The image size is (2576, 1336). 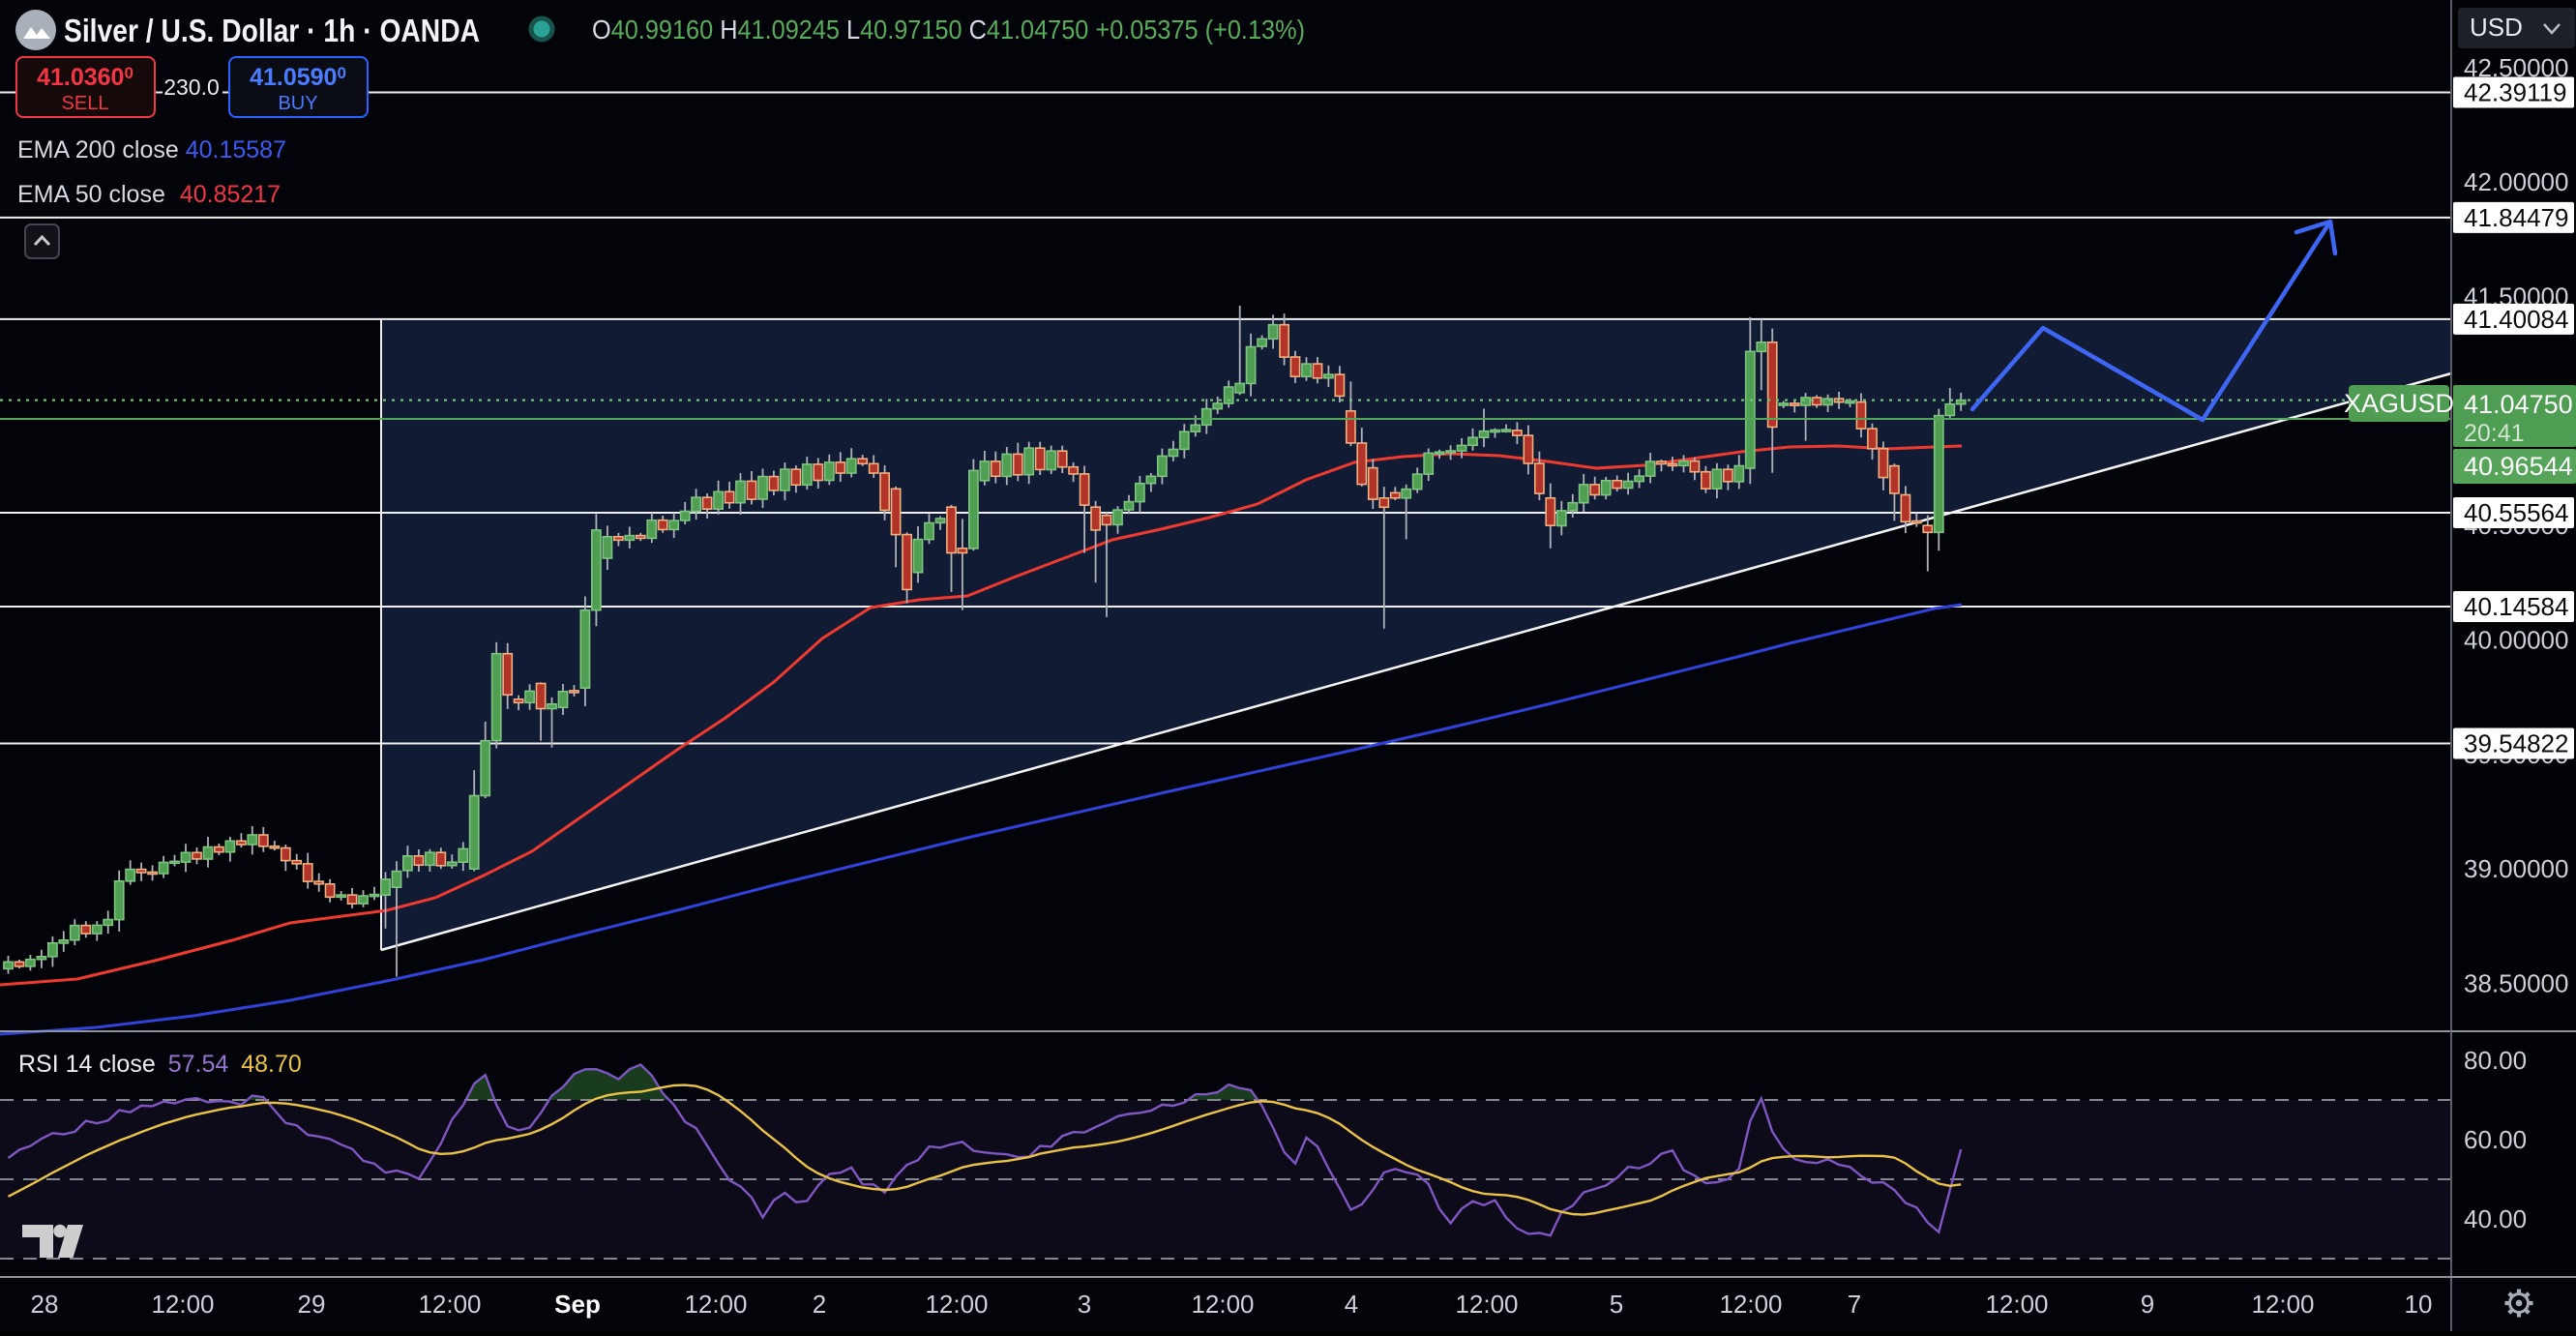 I want to click on svg-text: 41.05900, so click(x=298, y=77).